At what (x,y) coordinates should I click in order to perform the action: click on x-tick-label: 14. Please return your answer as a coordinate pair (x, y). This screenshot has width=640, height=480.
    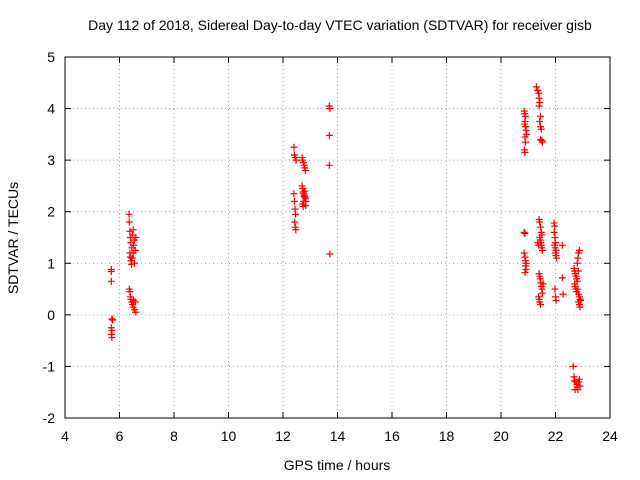
    Looking at the image, I should click on (338, 436).